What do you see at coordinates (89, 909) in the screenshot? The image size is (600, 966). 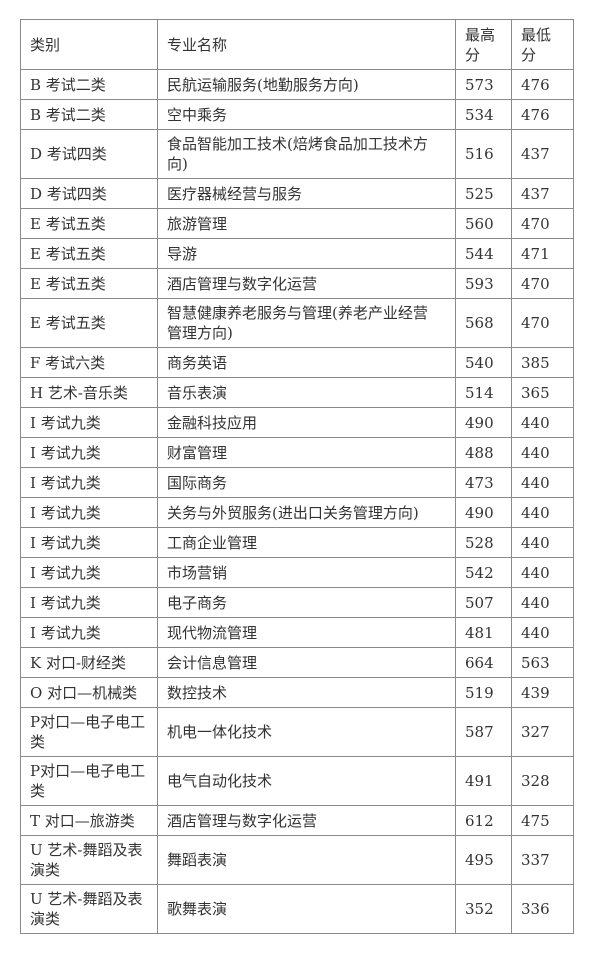 I see `category-cell: U 艺术-舞蹈及表 演类` at bounding box center [89, 909].